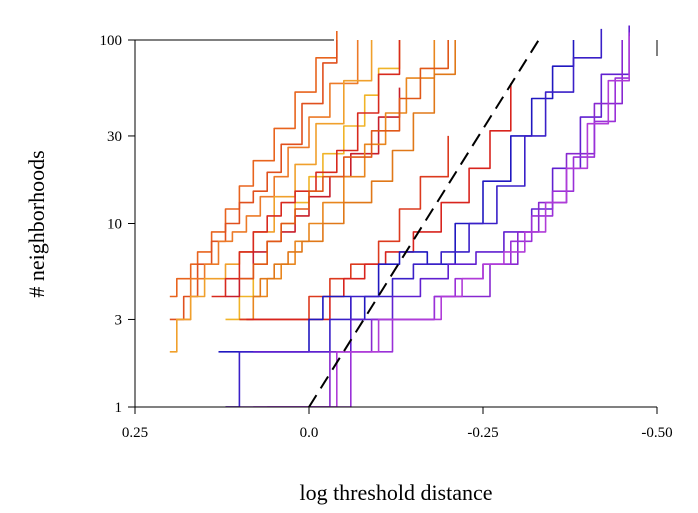 This screenshot has height=513, width=698. I want to click on y-tick-label: 1, so click(119, 408).